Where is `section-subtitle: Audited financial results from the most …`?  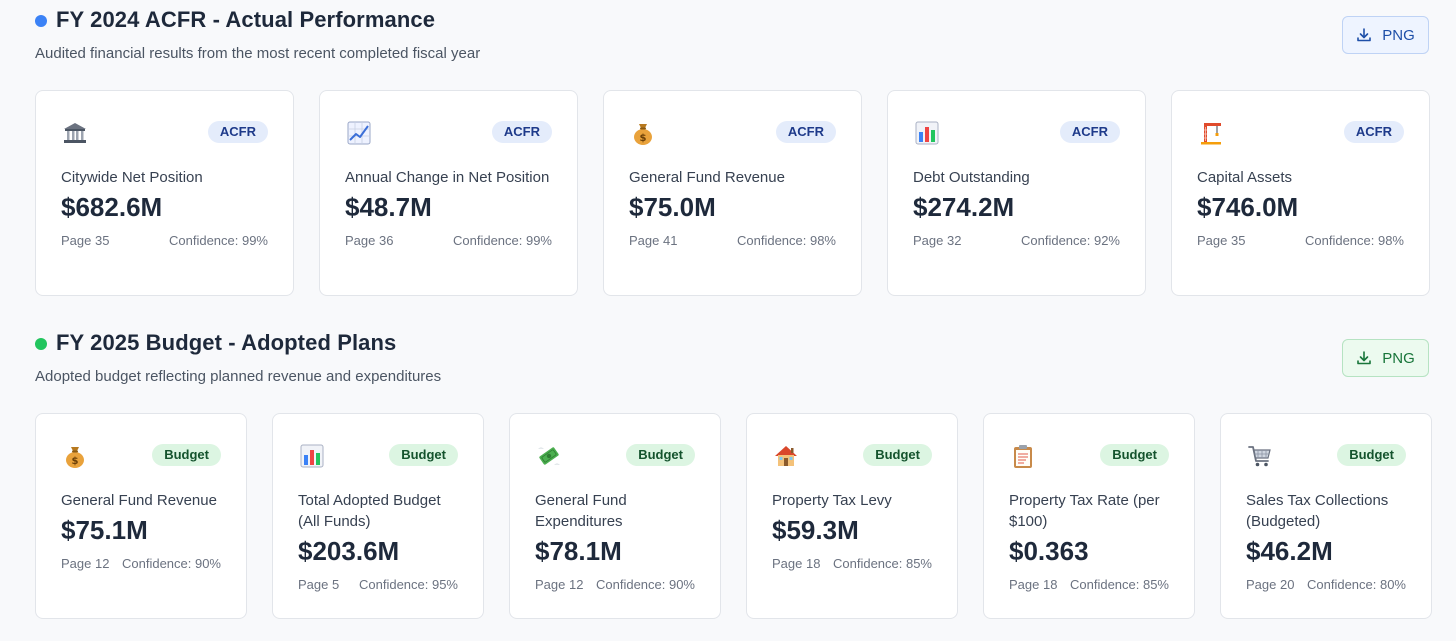 section-subtitle: Audited financial results from the most … is located at coordinates (258, 53).